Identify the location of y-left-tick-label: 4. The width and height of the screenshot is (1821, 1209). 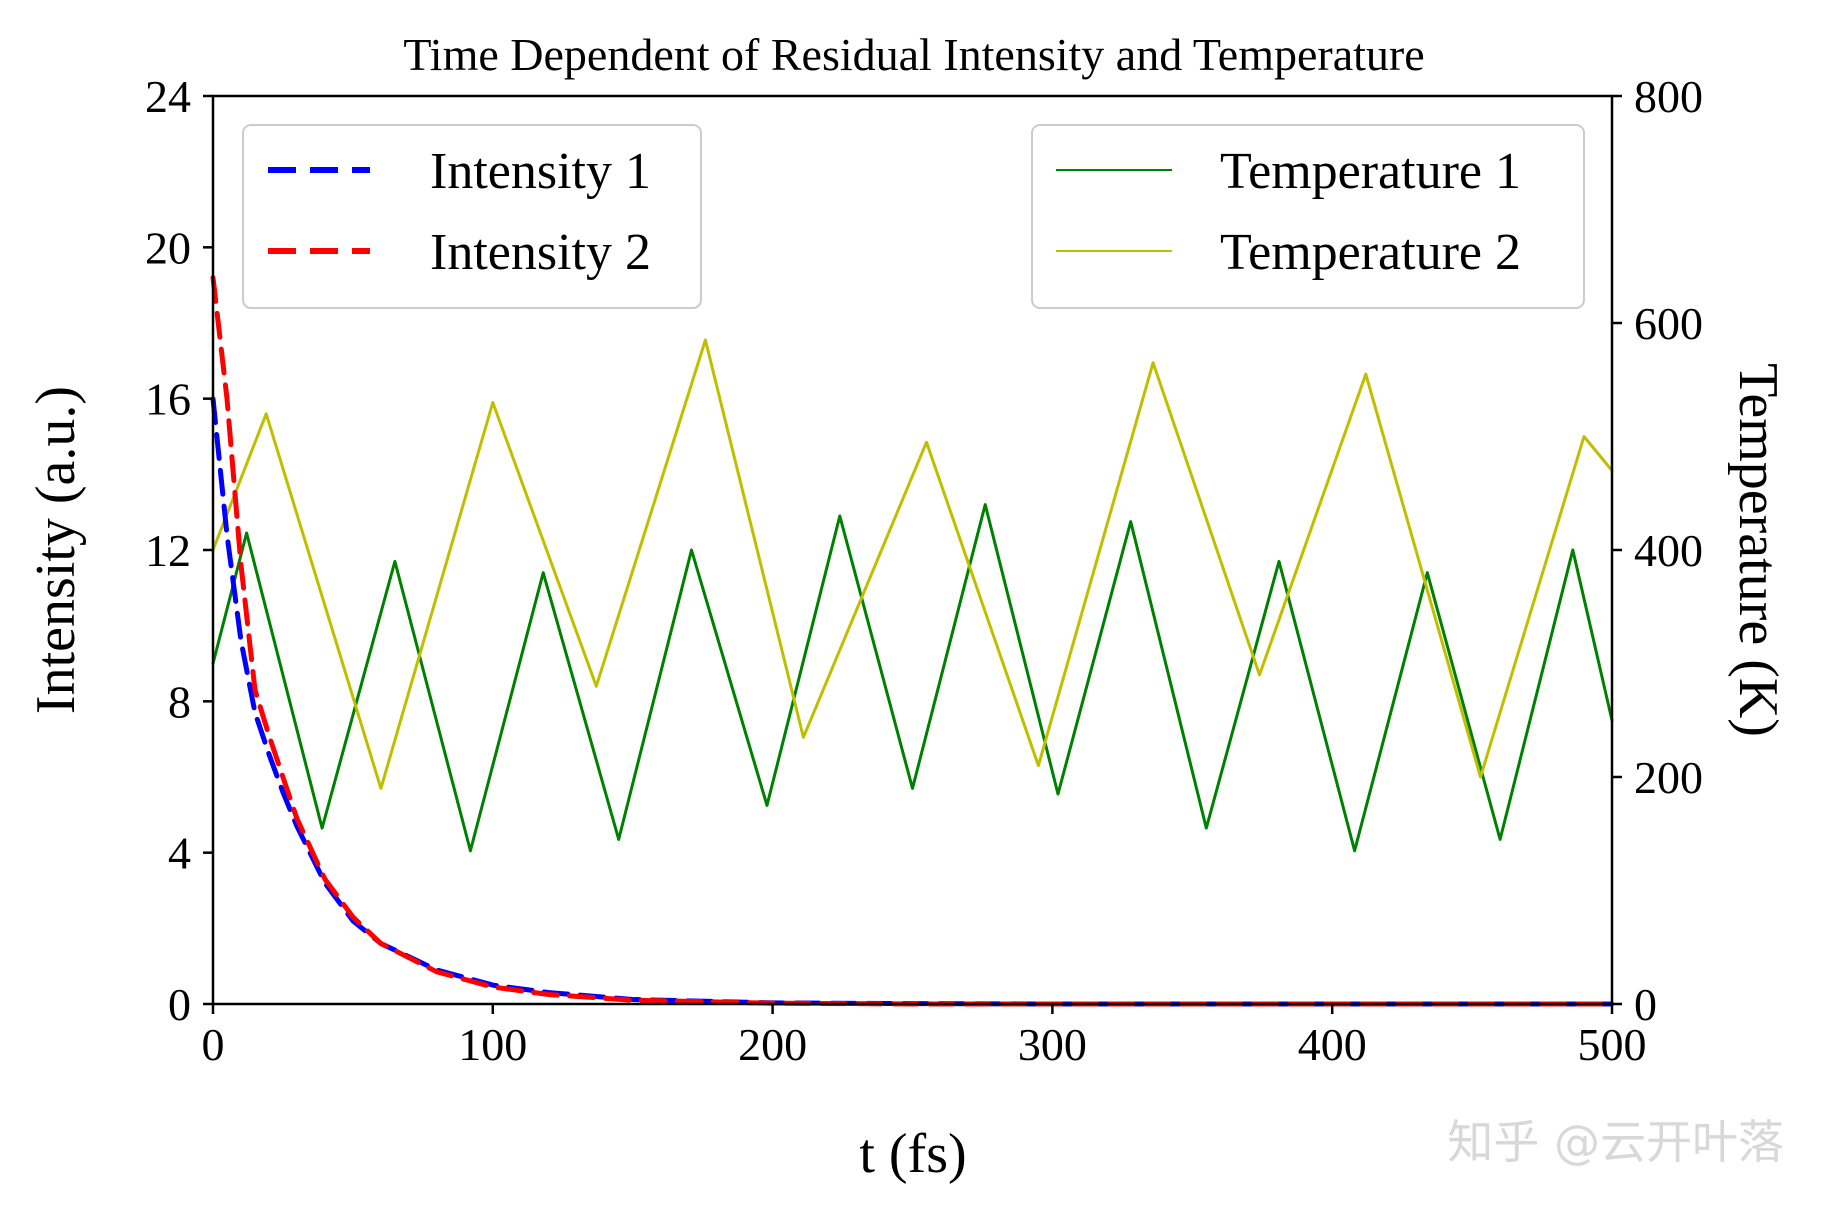
(179, 853).